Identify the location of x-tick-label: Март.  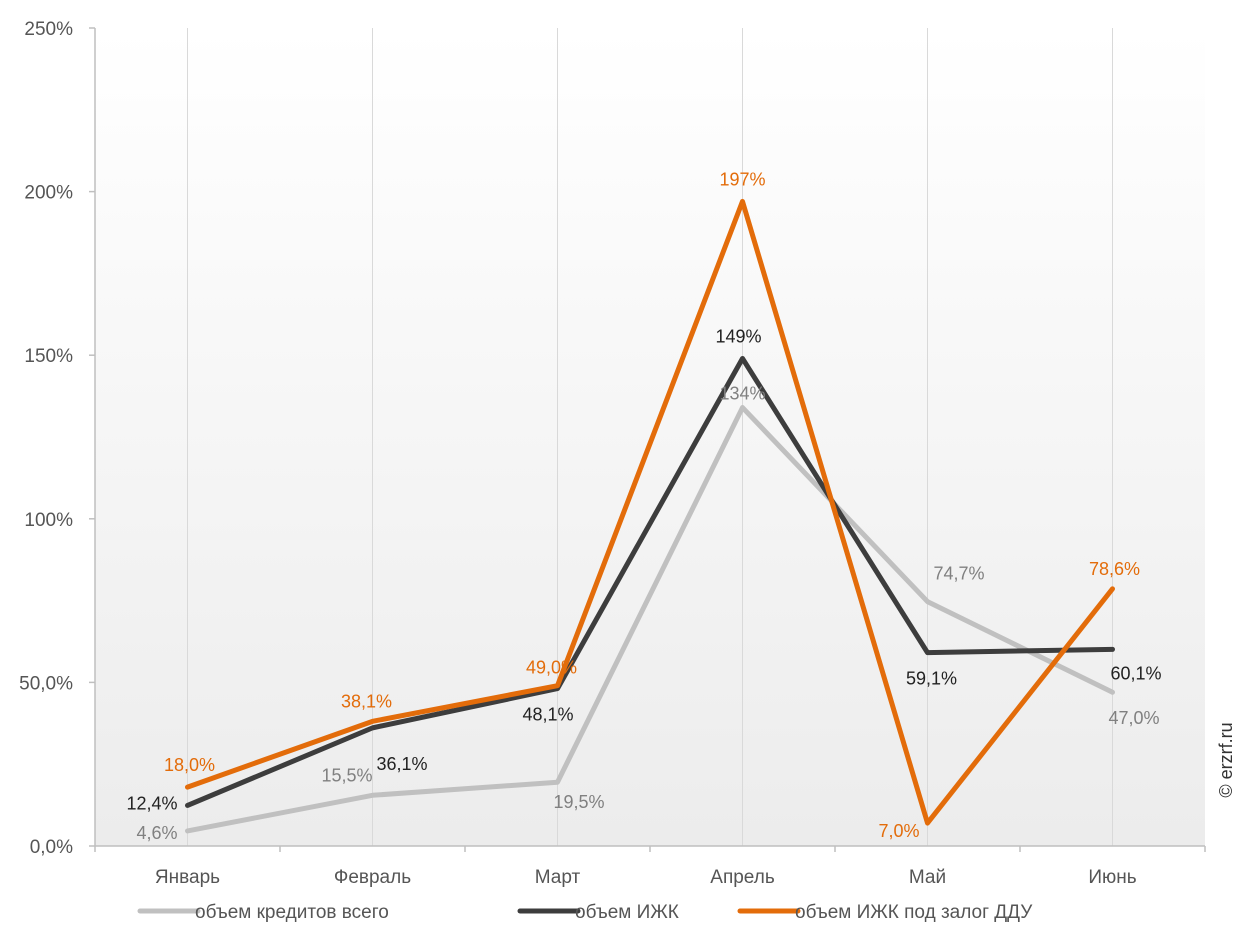
(558, 877).